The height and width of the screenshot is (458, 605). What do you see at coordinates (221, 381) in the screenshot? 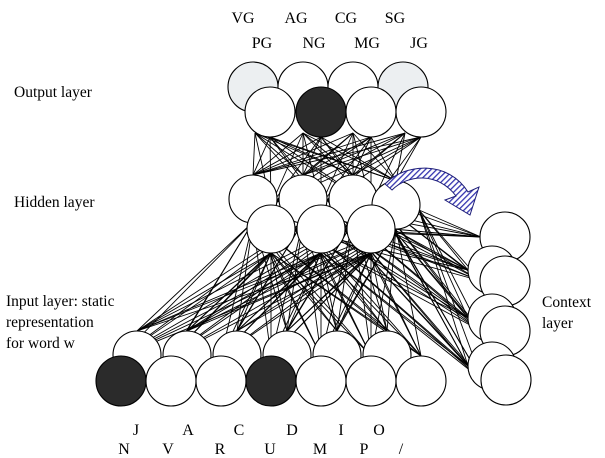
I see `input-unit-r` at bounding box center [221, 381].